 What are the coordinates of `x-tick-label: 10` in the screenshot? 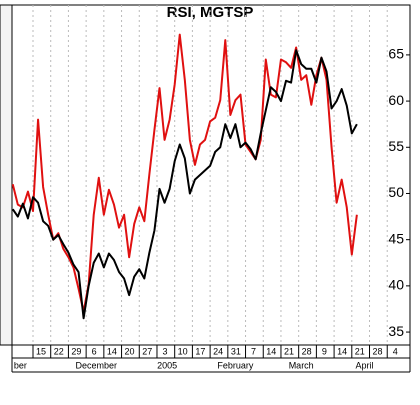 It's located at (183, 351).